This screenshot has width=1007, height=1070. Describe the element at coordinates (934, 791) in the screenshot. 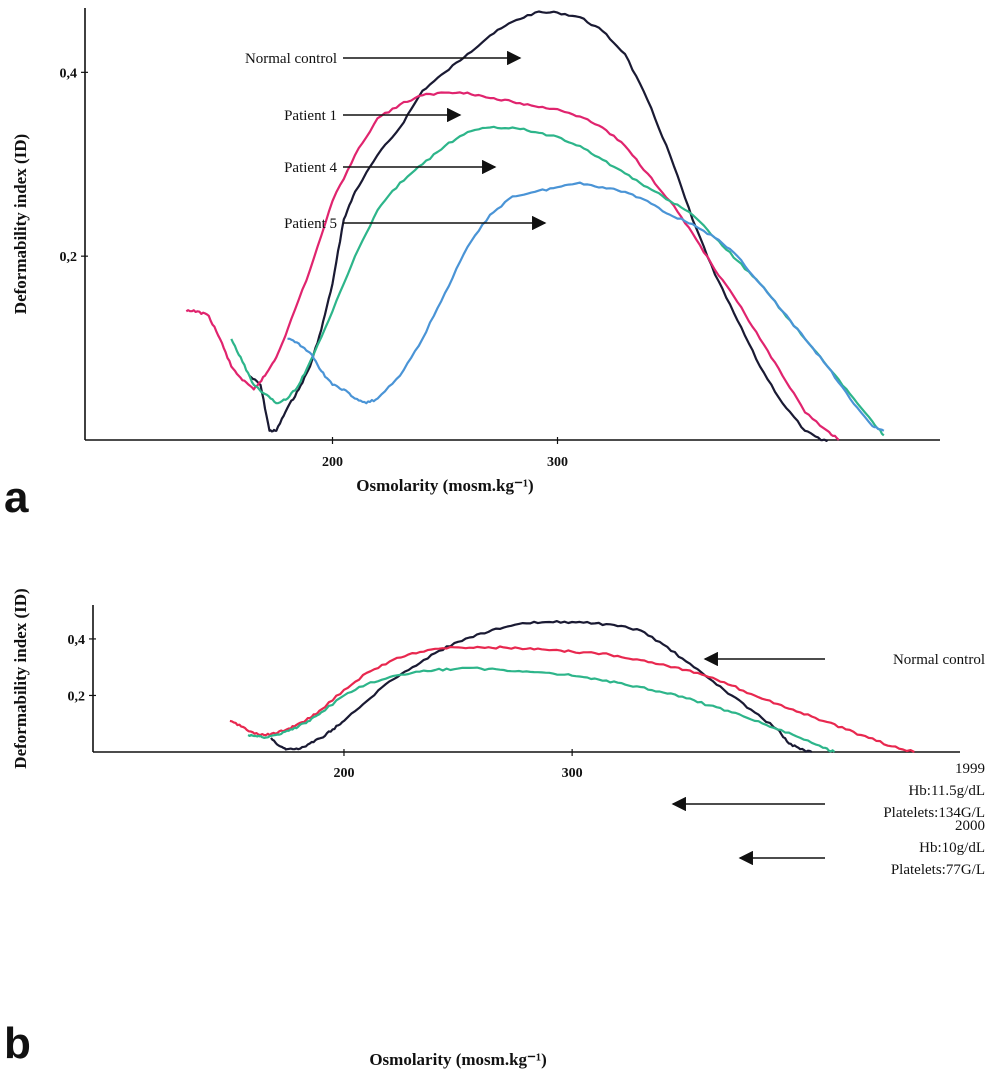

I see `panel-b-annotation-label: 1999 Hb:11.5g/dL Platelets:134G/L` at that location.